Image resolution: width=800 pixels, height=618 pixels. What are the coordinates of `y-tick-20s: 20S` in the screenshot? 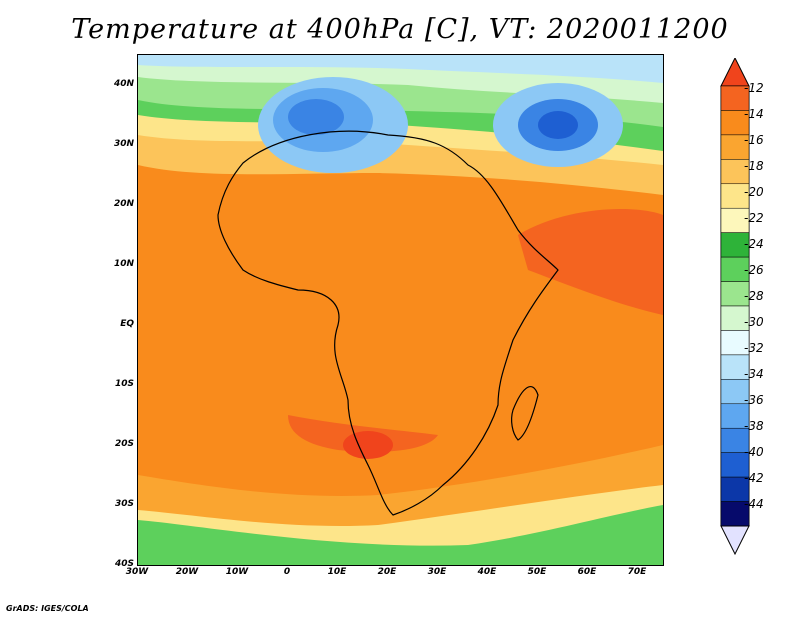 It's located at (124, 444).